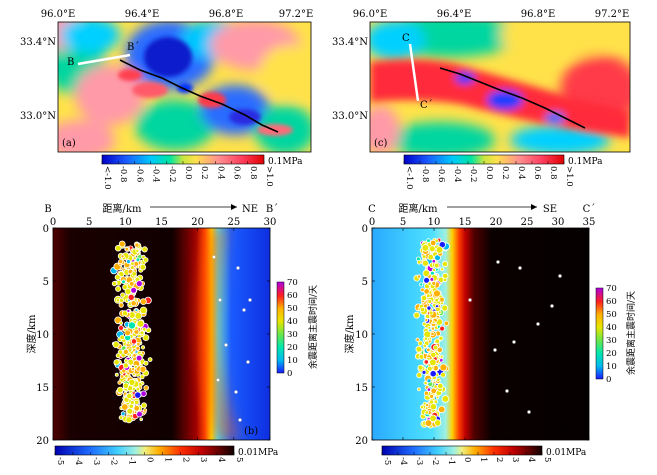  What do you see at coordinates (465, 222) in the screenshot?
I see `x-tick-label: 15` at bounding box center [465, 222].